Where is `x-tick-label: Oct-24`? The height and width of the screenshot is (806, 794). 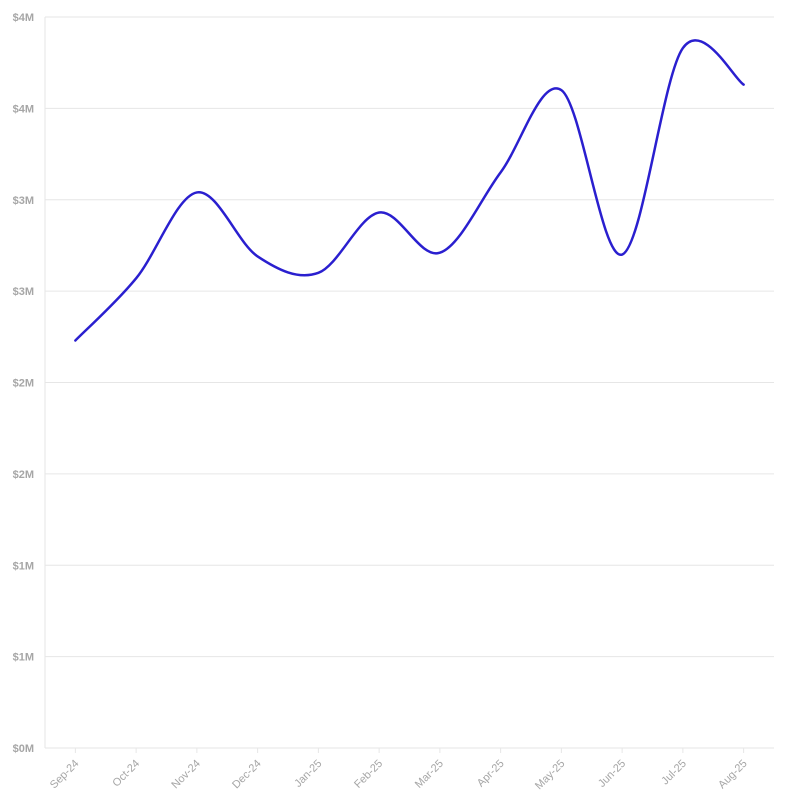 x-tick-label: Oct-24 is located at coordinates (126, 774).